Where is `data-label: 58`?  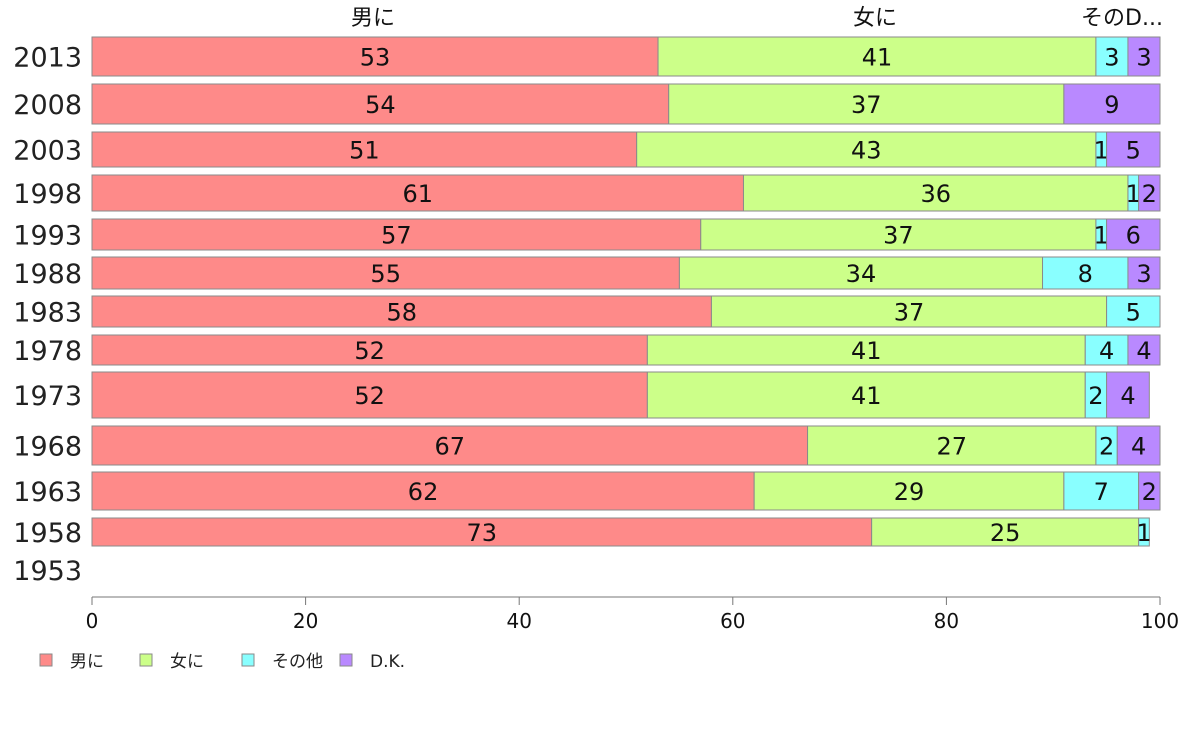 data-label: 58 is located at coordinates (401, 313).